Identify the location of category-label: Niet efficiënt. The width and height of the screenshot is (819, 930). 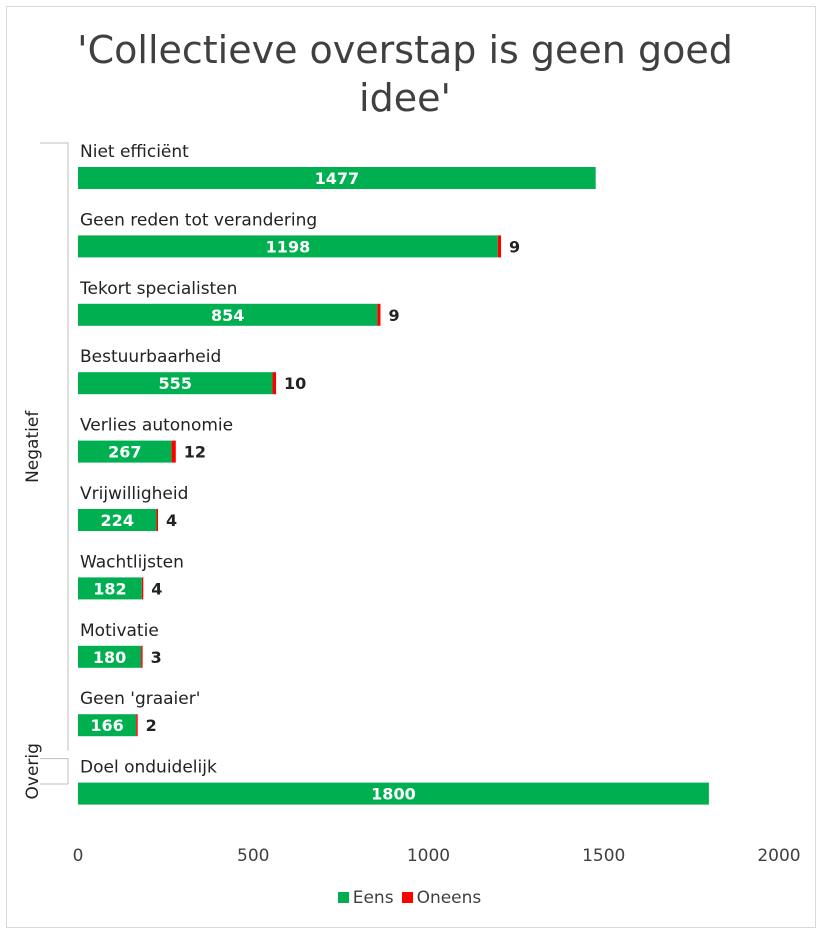
(134, 152).